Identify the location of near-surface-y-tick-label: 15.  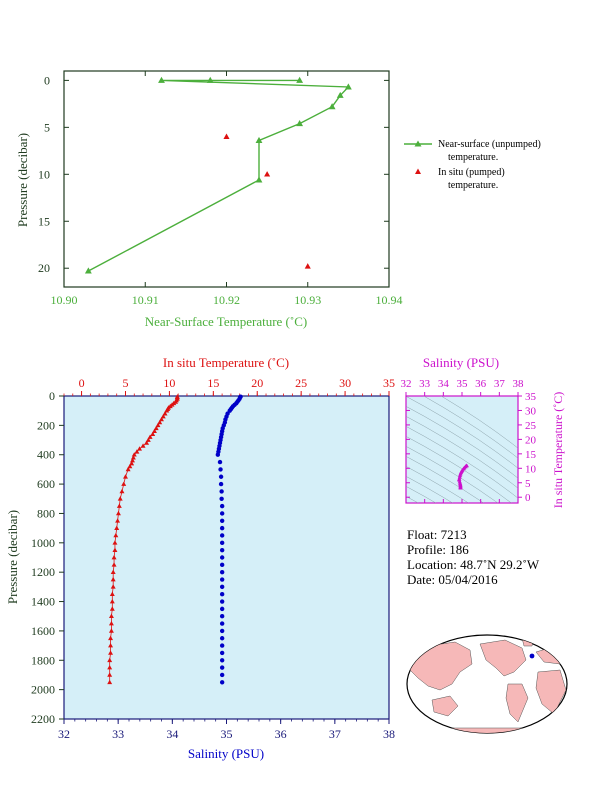
(44, 221).